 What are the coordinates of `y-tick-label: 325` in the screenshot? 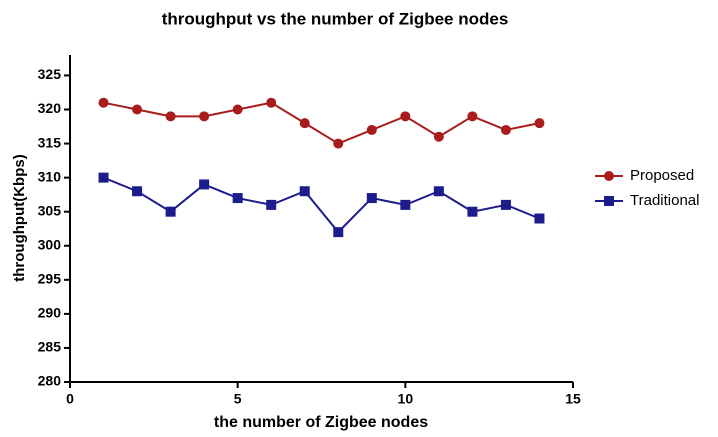 It's located at (50, 74).